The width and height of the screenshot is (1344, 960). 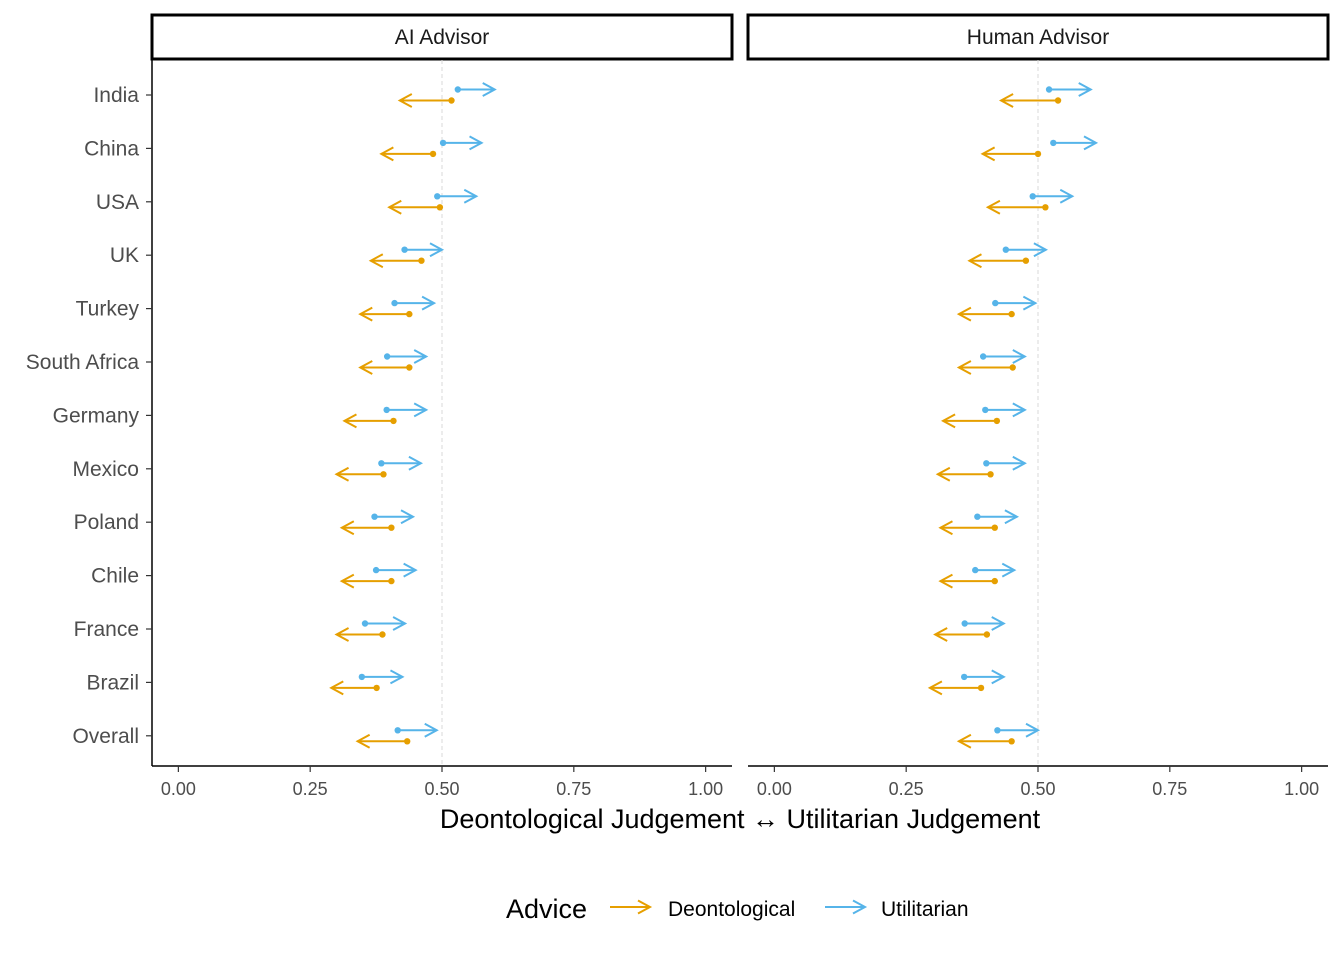 I want to click on arrow-deontological-1-9-point, so click(x=391, y=527).